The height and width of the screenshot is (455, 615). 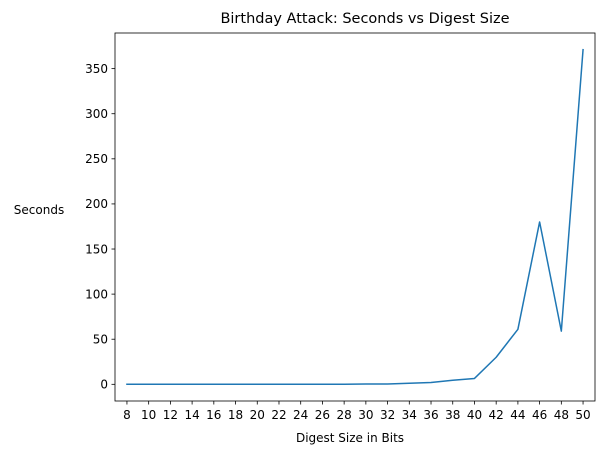 I want to click on y-tick-label: 200, so click(x=96, y=204).